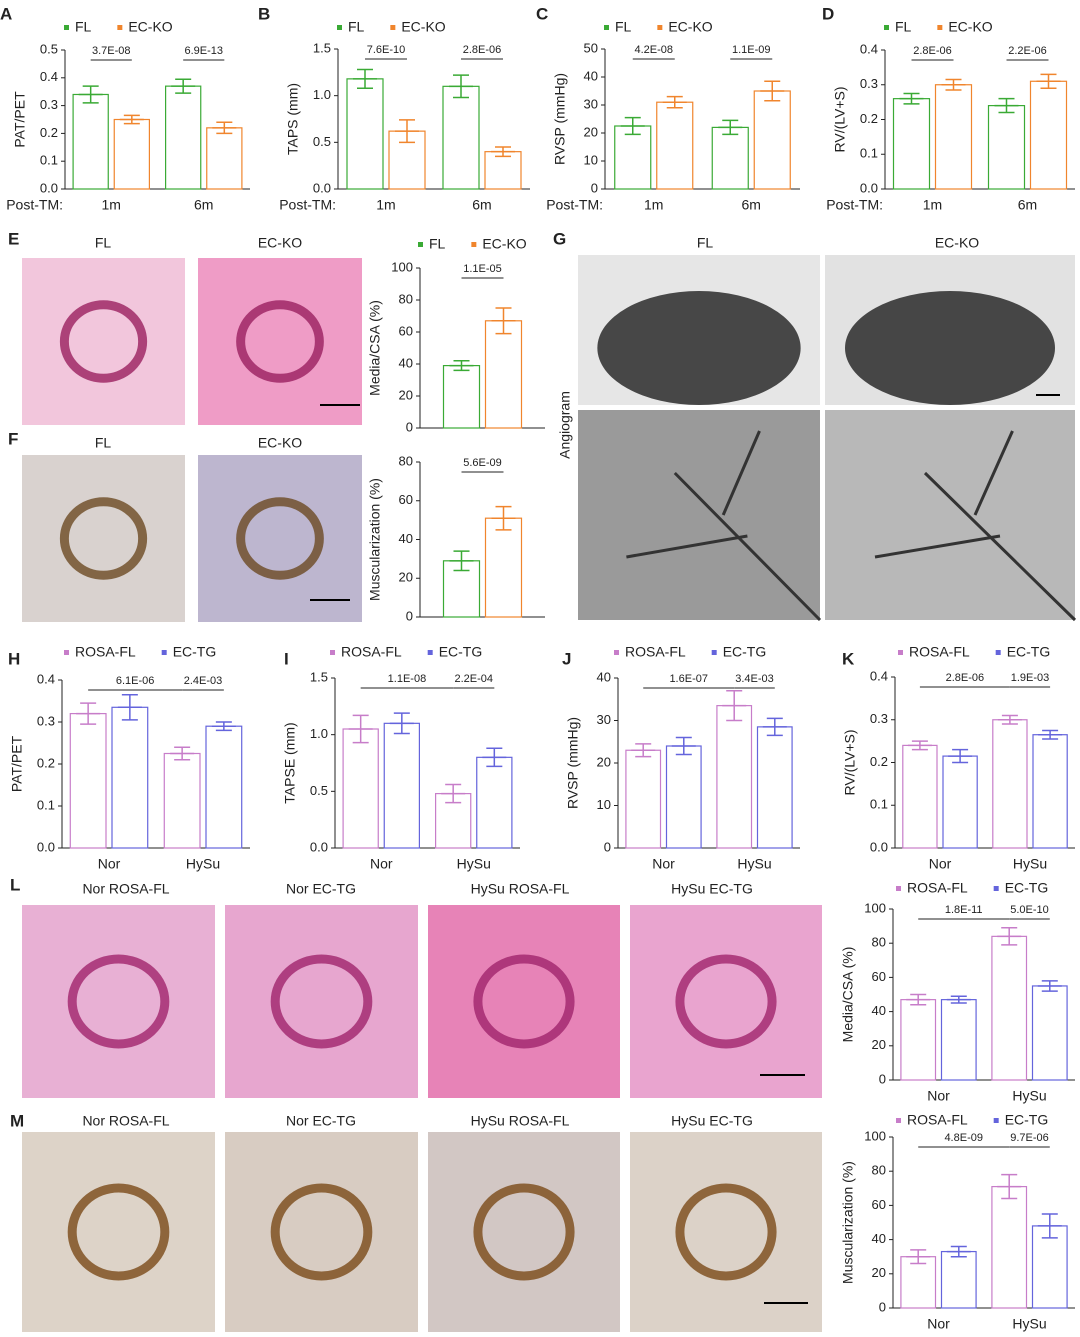 The image size is (1080, 1337). Describe the element at coordinates (604, 719) in the screenshot. I see `y-tick-label: 30` at that location.